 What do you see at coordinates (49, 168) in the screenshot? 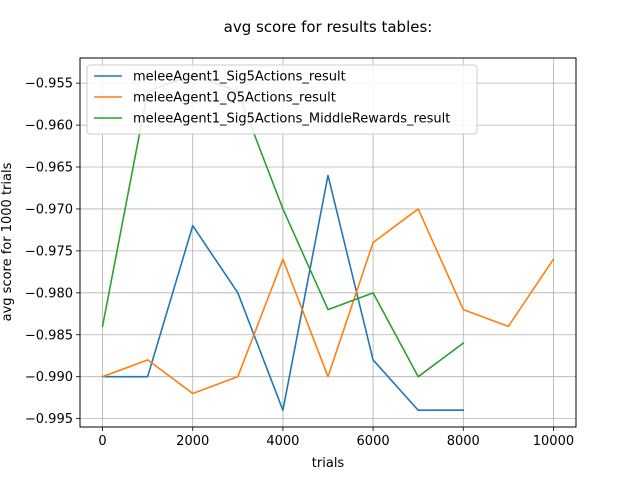
I see `y-tick-label: −0.965` at bounding box center [49, 168].